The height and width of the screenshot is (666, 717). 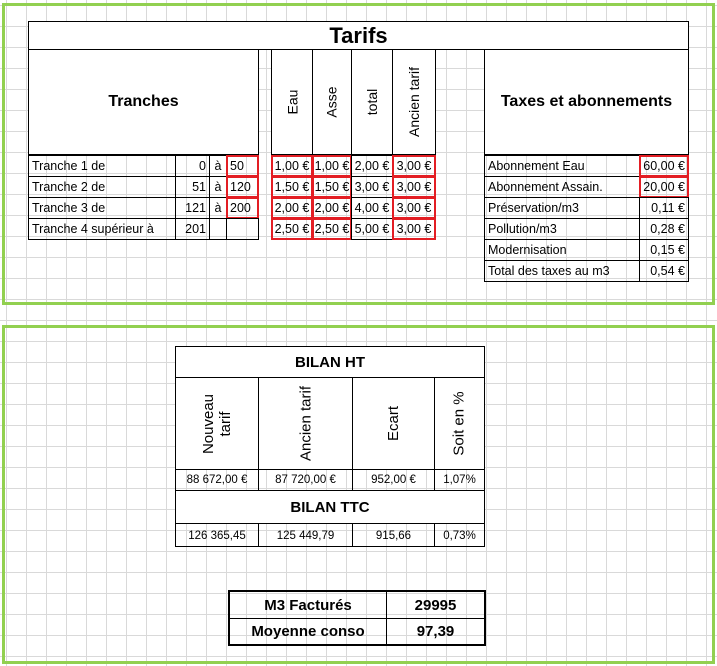 I want to click on tranche-label-4: Tranche 4 supérieur à, so click(x=102, y=229).